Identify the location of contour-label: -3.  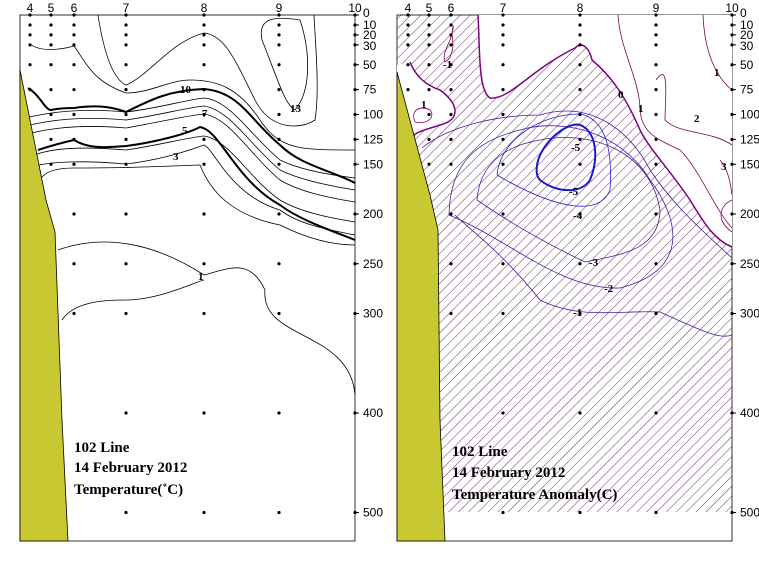
(594, 263).